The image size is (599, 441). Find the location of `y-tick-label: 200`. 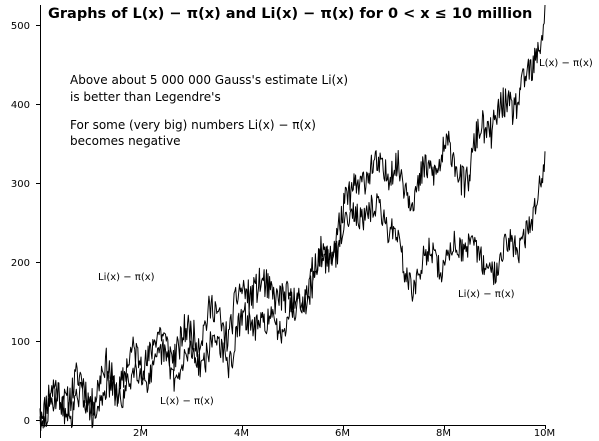

y-tick-label: 200 is located at coordinates (20, 263).